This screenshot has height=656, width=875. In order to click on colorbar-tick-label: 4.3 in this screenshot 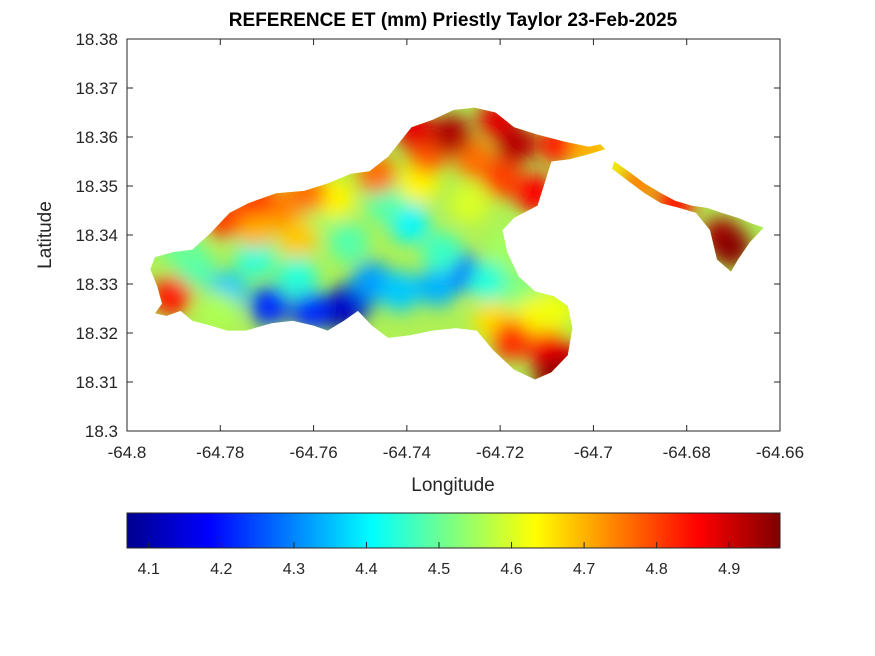, I will do `click(294, 569)`.